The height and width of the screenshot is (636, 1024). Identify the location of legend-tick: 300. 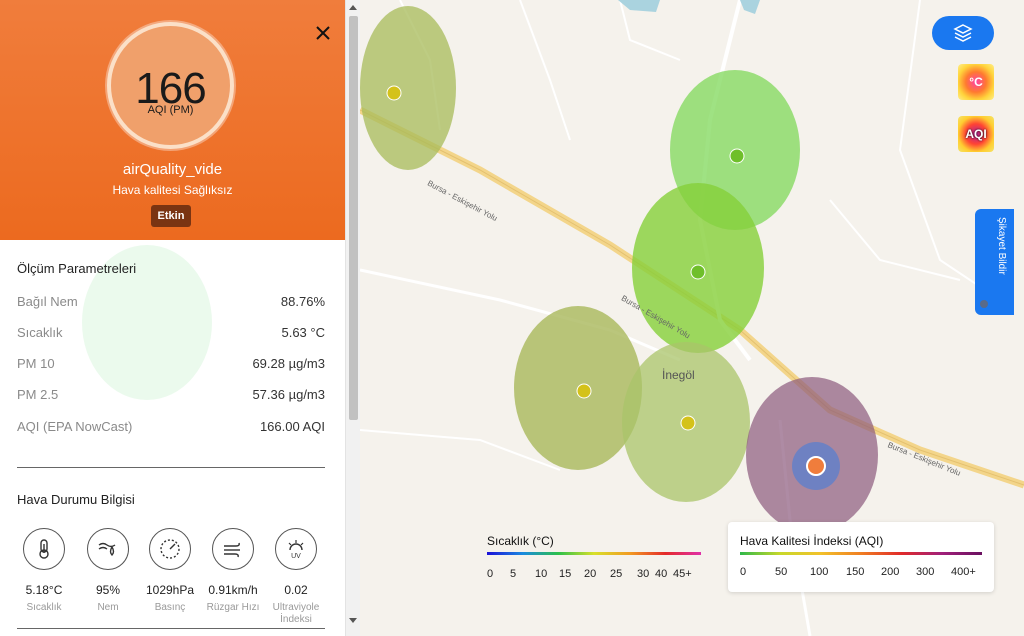
(925, 572).